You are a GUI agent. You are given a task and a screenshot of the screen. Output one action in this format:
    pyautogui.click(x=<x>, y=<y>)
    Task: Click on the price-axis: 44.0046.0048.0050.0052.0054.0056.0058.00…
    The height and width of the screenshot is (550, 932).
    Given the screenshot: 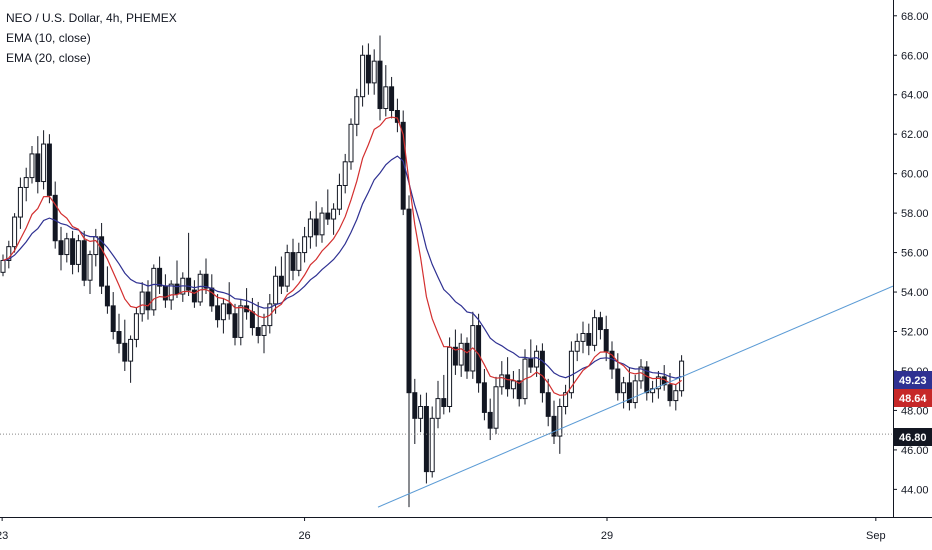 What is the action you would take?
    pyautogui.click(x=911, y=258)
    